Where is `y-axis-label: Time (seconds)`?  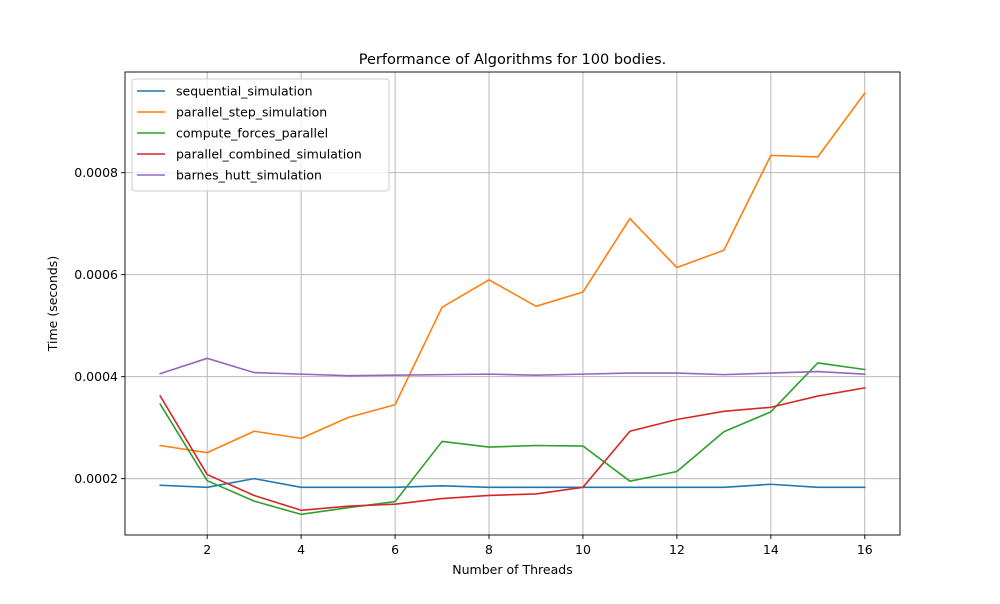
y-axis-label: Time (seconds) is located at coordinates (52, 304).